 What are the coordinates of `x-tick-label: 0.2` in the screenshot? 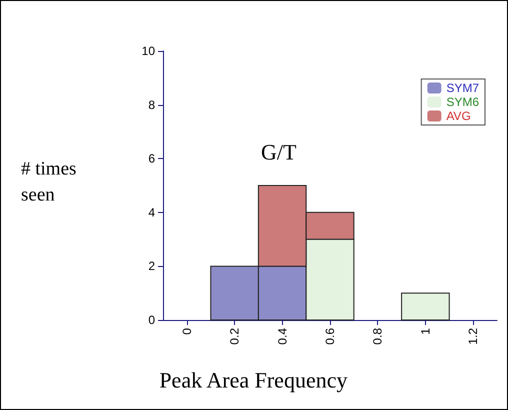 It's located at (235, 336).